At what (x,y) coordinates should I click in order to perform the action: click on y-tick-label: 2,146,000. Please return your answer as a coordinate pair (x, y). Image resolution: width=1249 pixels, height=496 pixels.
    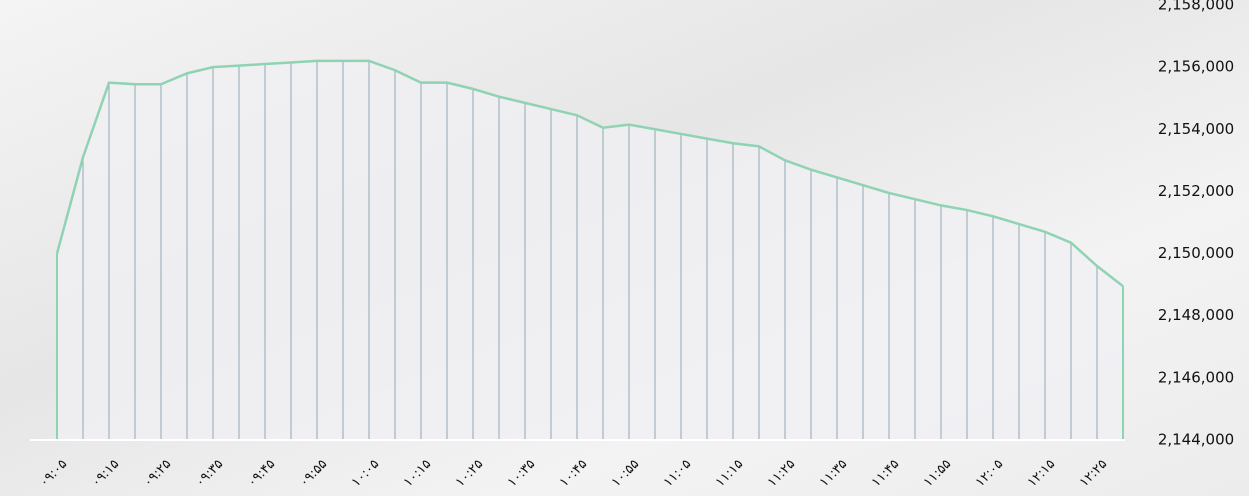
    Looking at the image, I should click on (1196, 377).